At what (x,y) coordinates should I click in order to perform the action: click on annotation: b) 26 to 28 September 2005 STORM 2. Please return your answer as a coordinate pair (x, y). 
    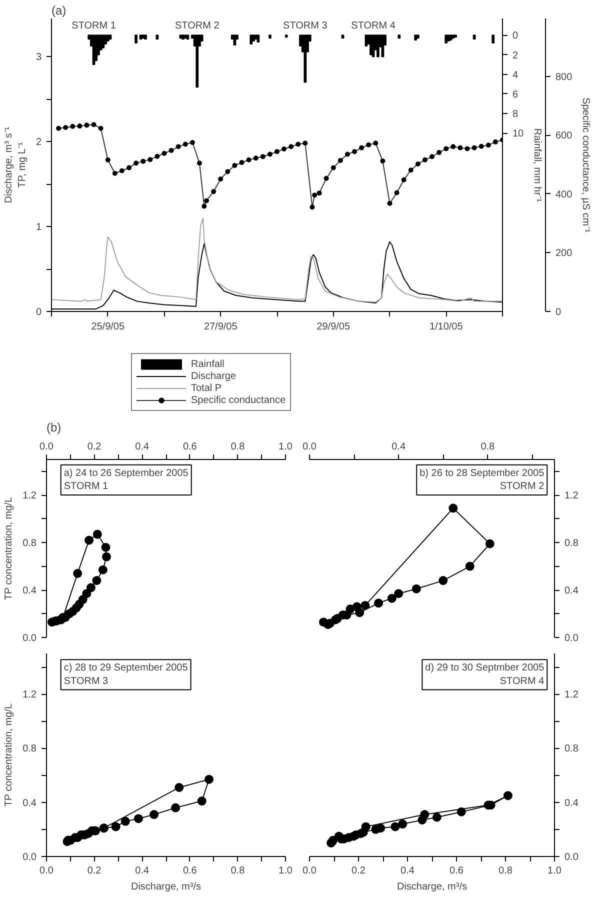
    Looking at the image, I should click on (482, 480).